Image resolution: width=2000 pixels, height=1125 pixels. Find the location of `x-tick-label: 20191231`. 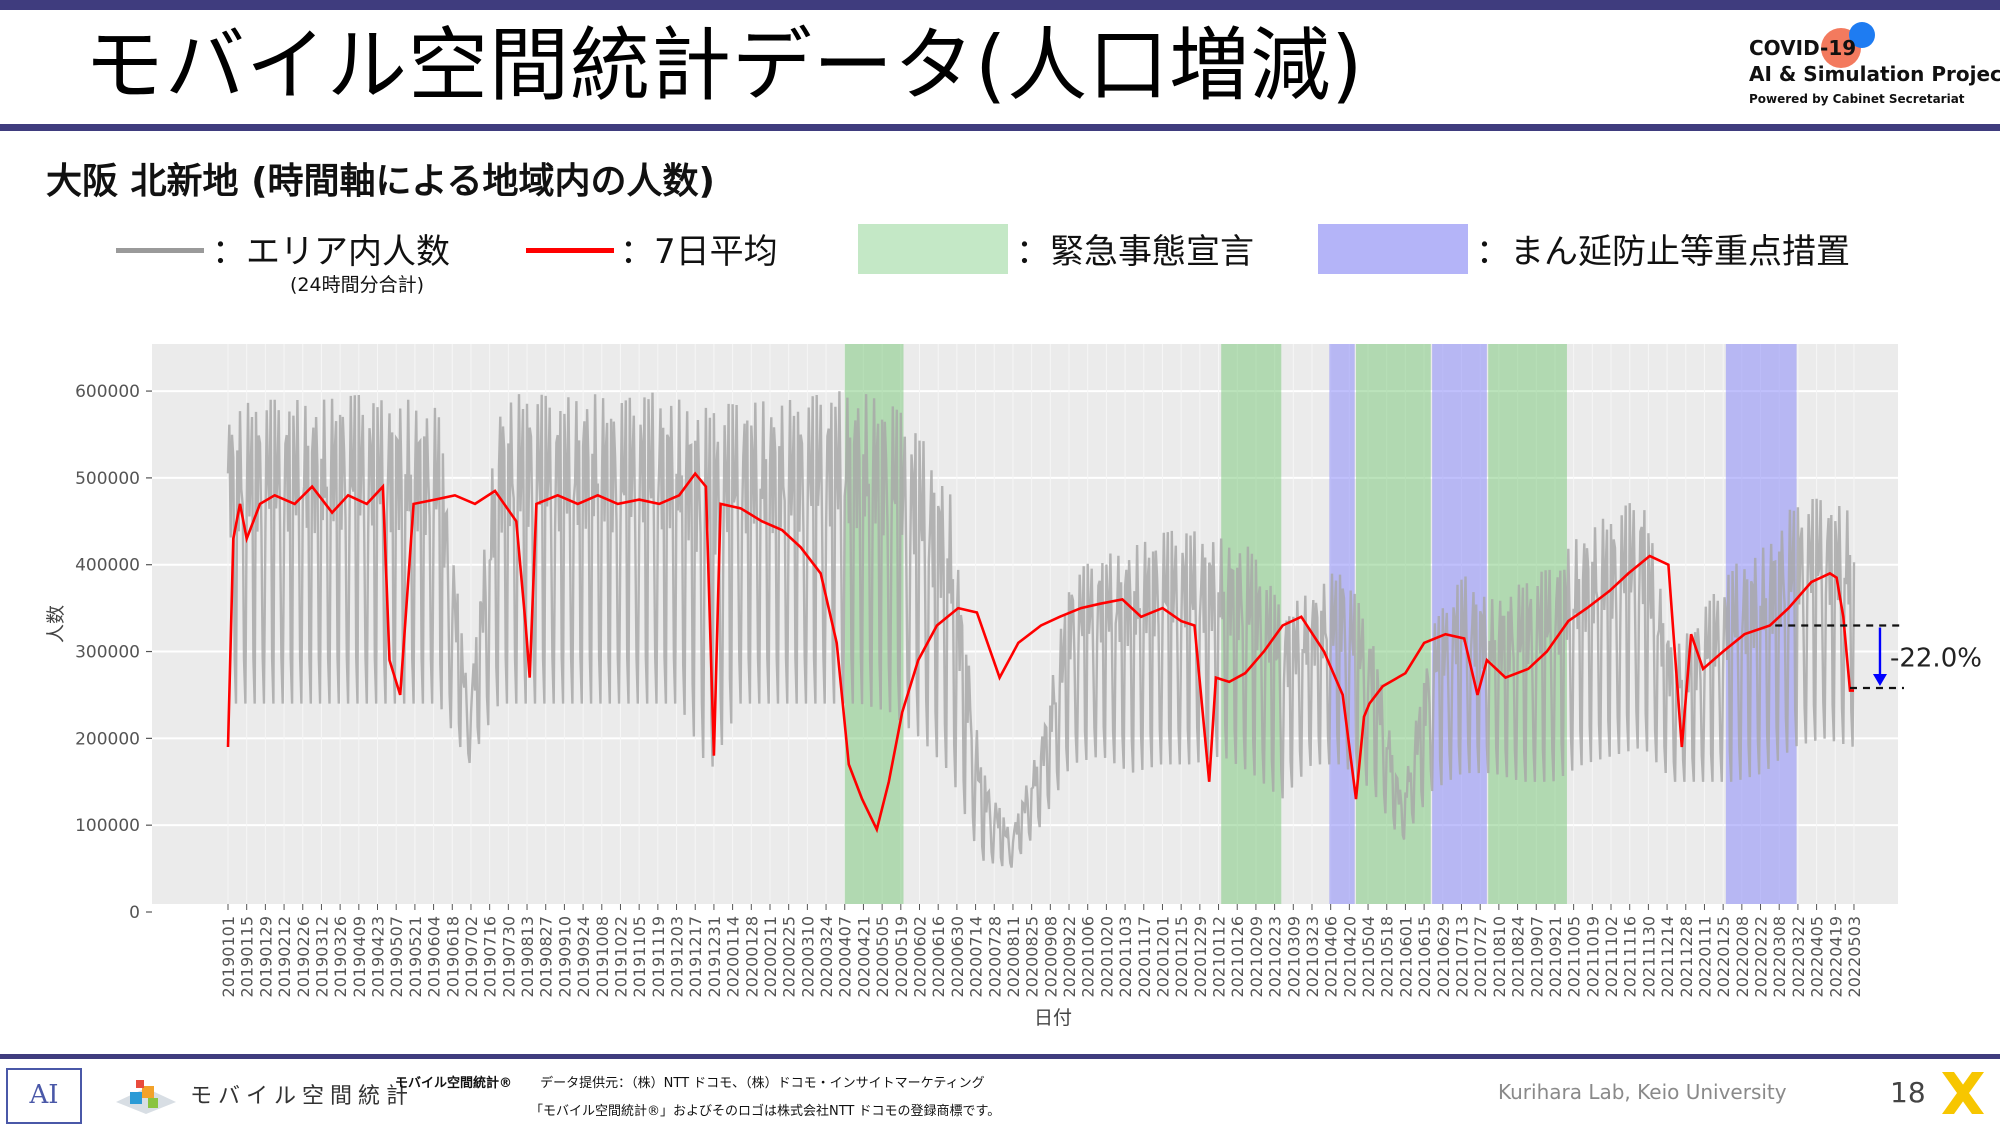

x-tick-label: 20191231 is located at coordinates (714, 956).